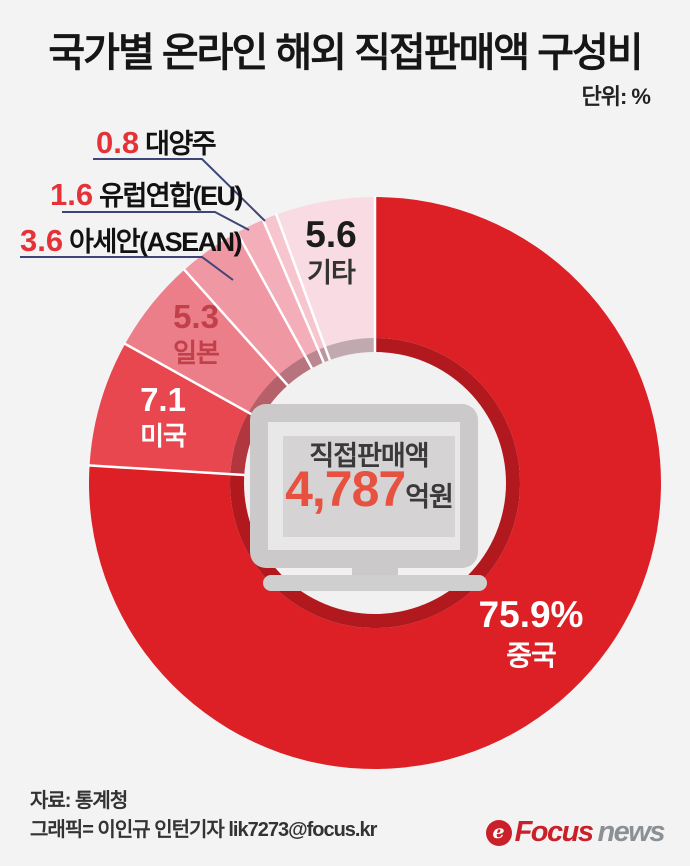 This screenshot has width=690, height=866. I want to click on slice-아세안(ASEAN), so click(245, 303).